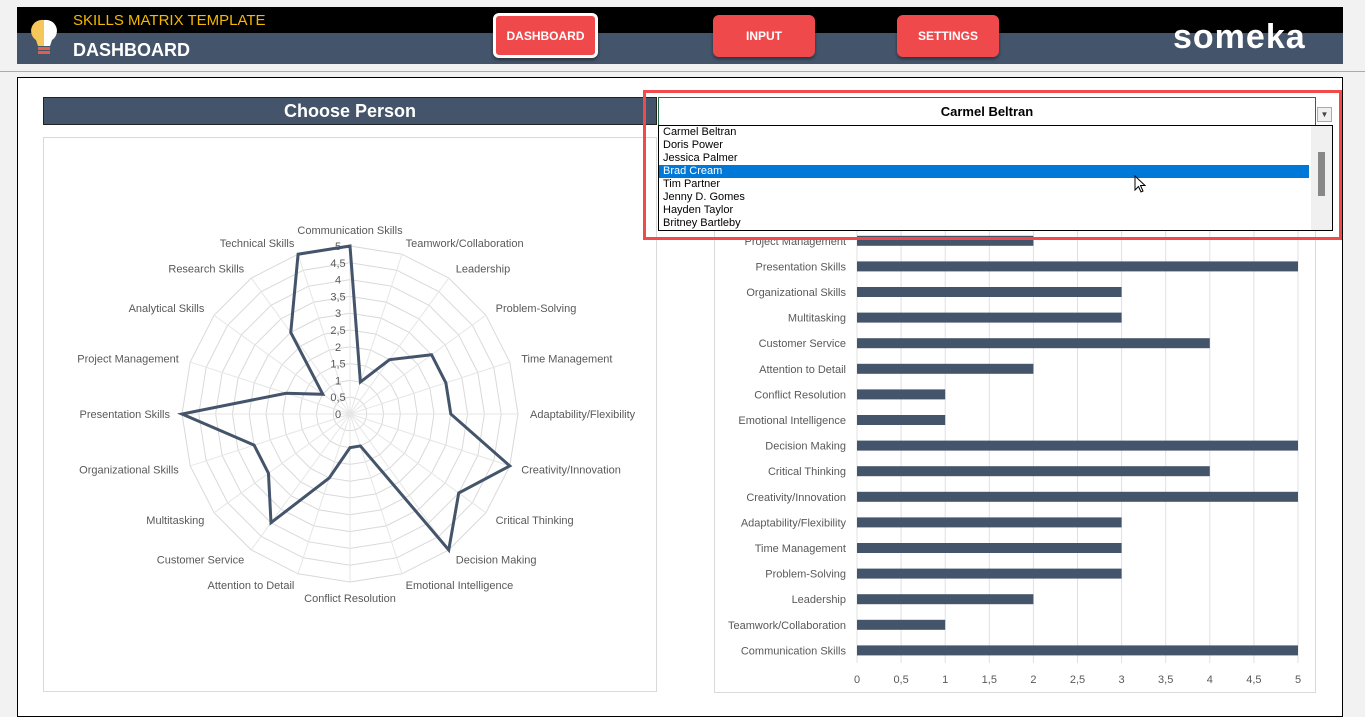 This screenshot has width=1365, height=717. Describe the element at coordinates (1210, 680) in the screenshot. I see `bar-tick-label: 4` at that location.